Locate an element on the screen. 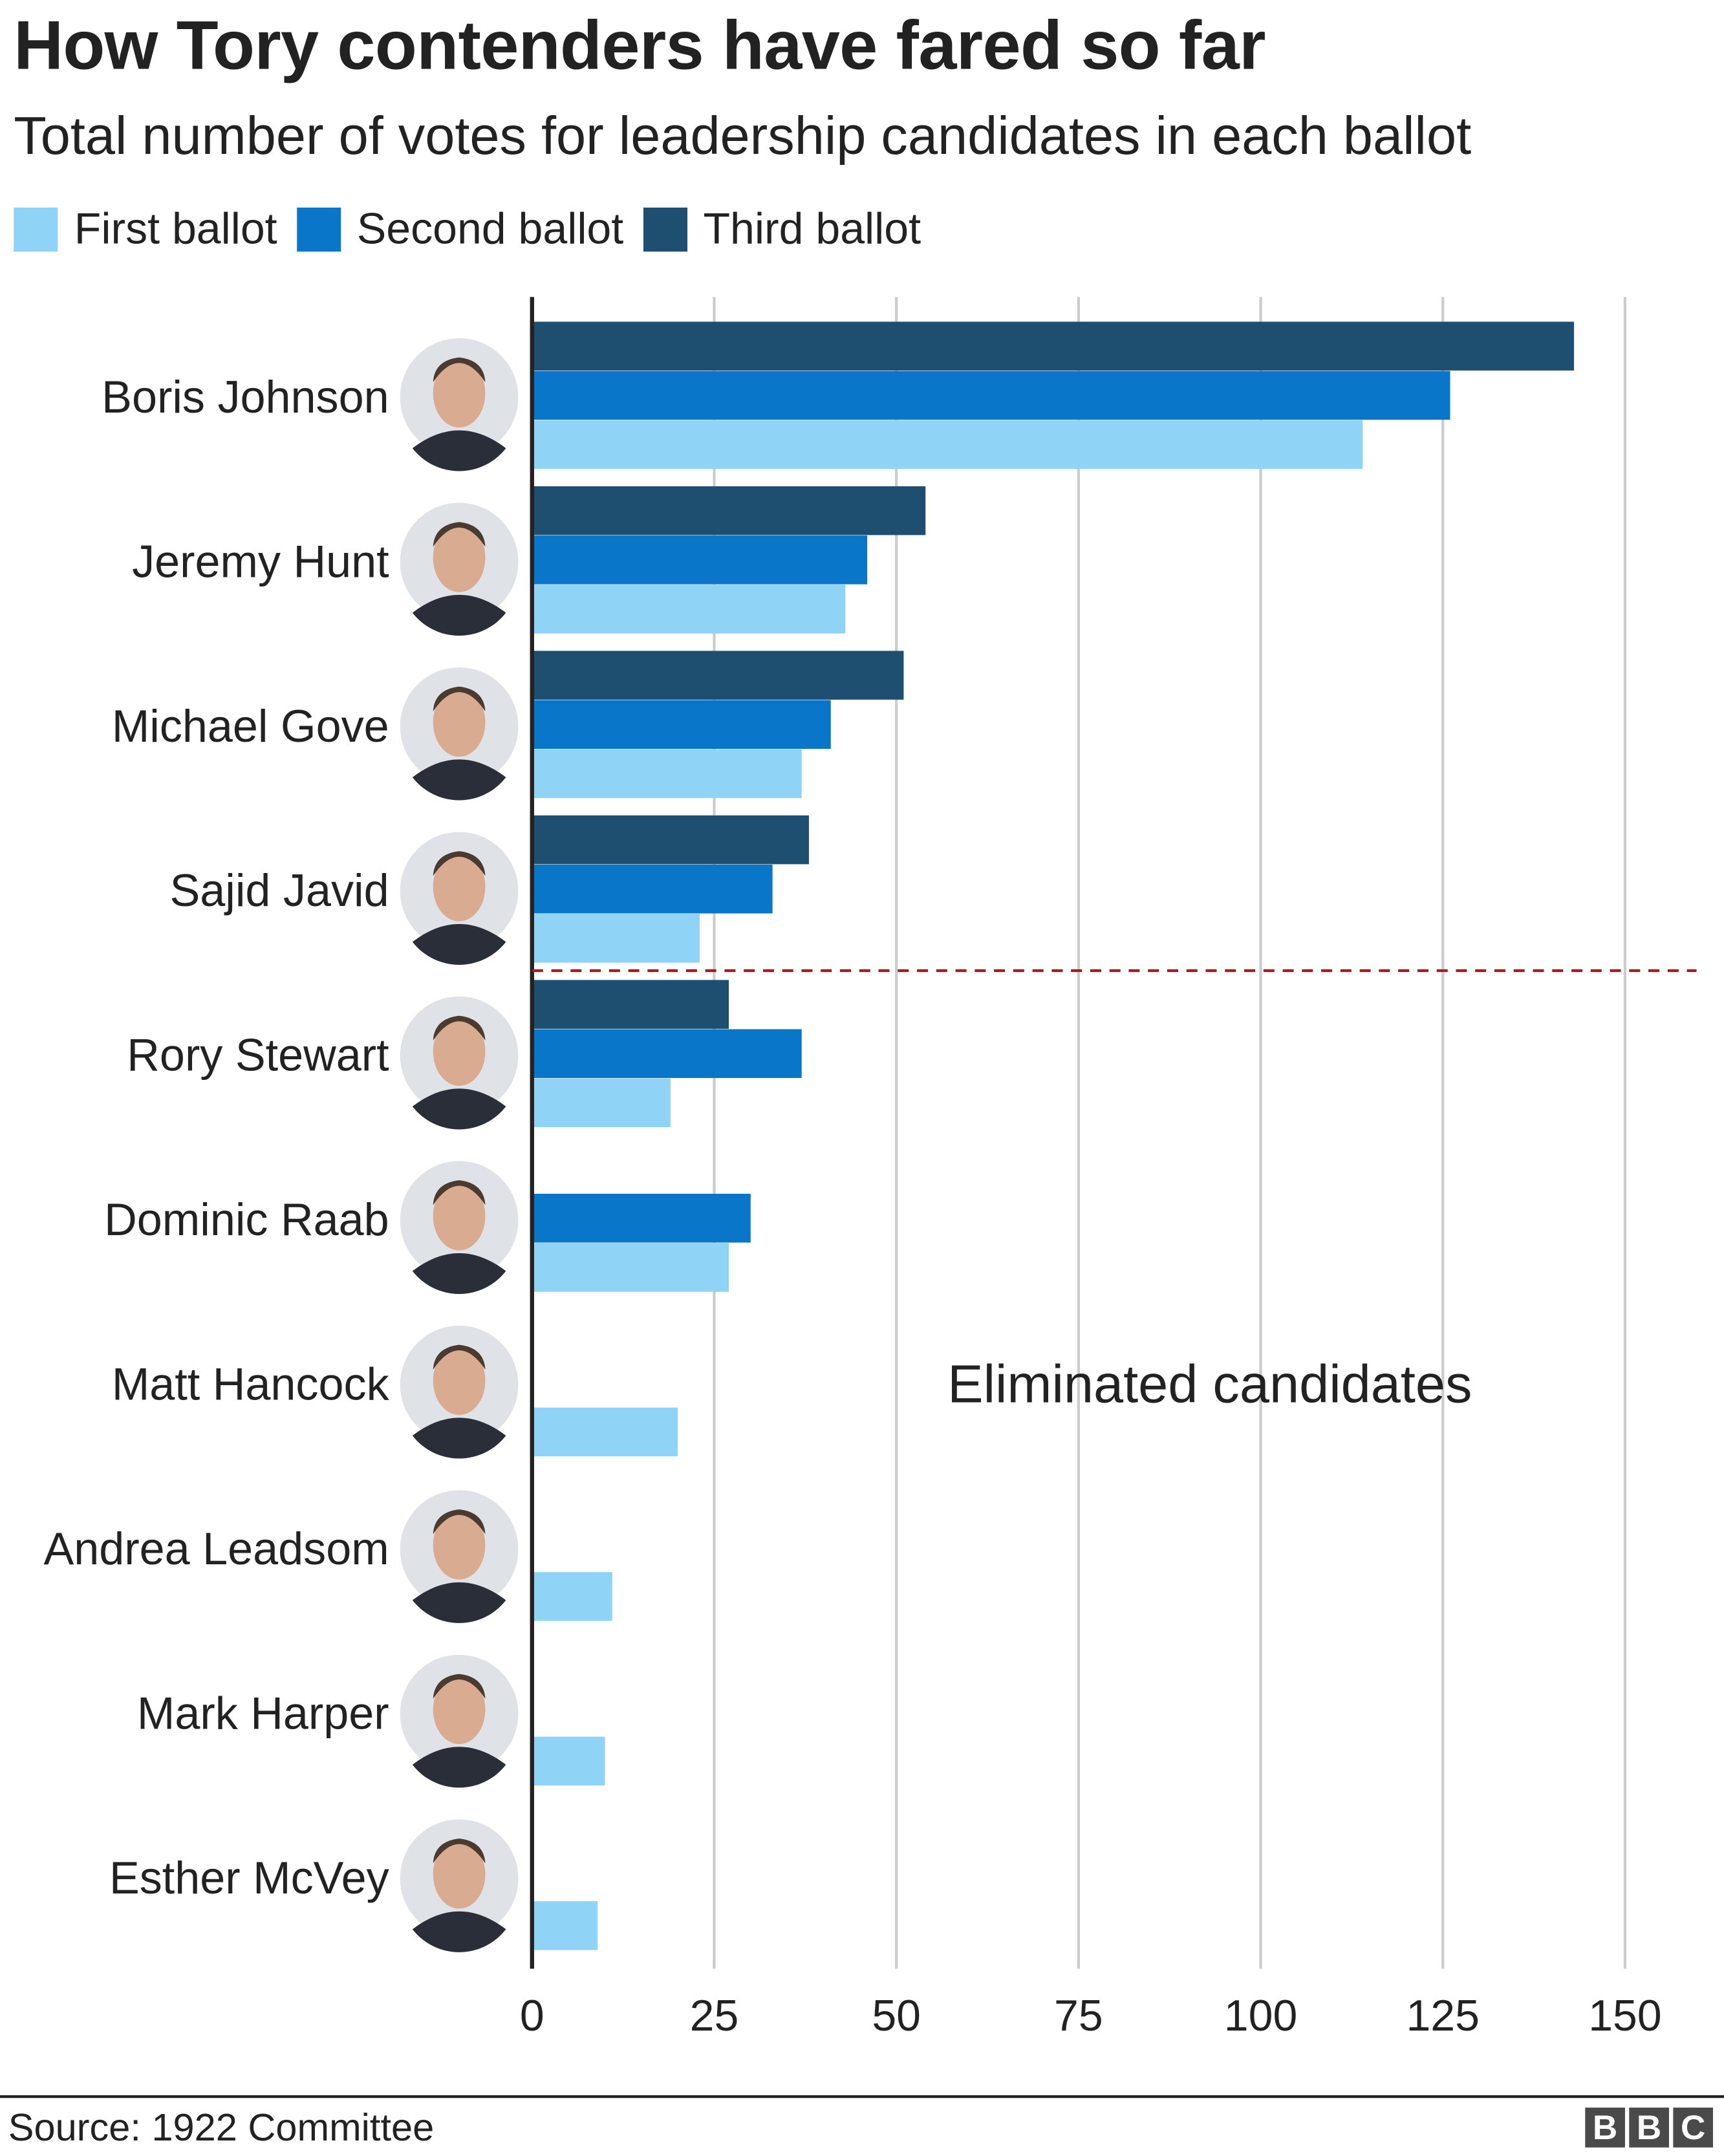  bbc-logo: B B C is located at coordinates (1649, 2127).